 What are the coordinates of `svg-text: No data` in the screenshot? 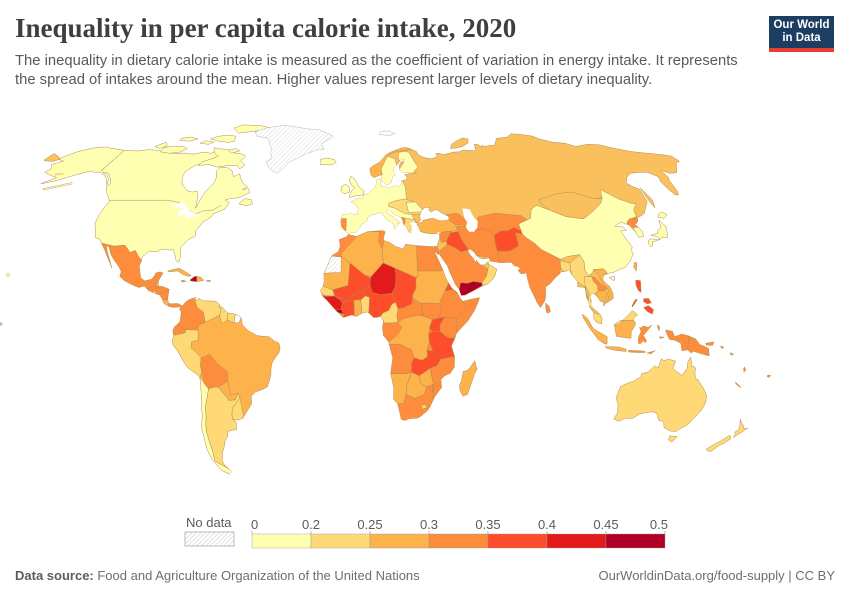 It's located at (209, 522).